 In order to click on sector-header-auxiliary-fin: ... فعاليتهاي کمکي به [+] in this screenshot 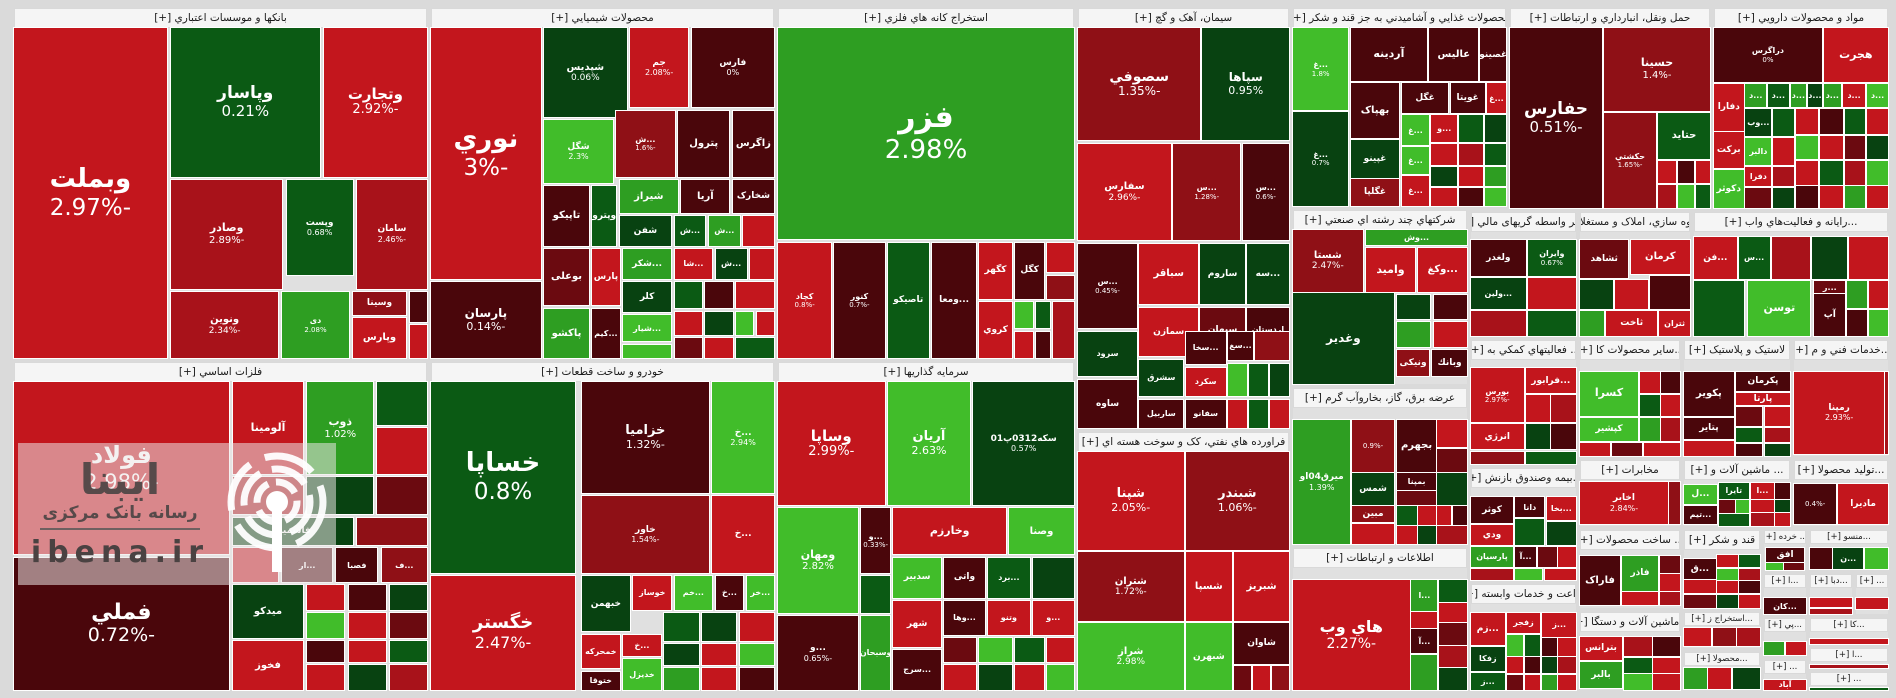, I will do `click(1523, 350)`.